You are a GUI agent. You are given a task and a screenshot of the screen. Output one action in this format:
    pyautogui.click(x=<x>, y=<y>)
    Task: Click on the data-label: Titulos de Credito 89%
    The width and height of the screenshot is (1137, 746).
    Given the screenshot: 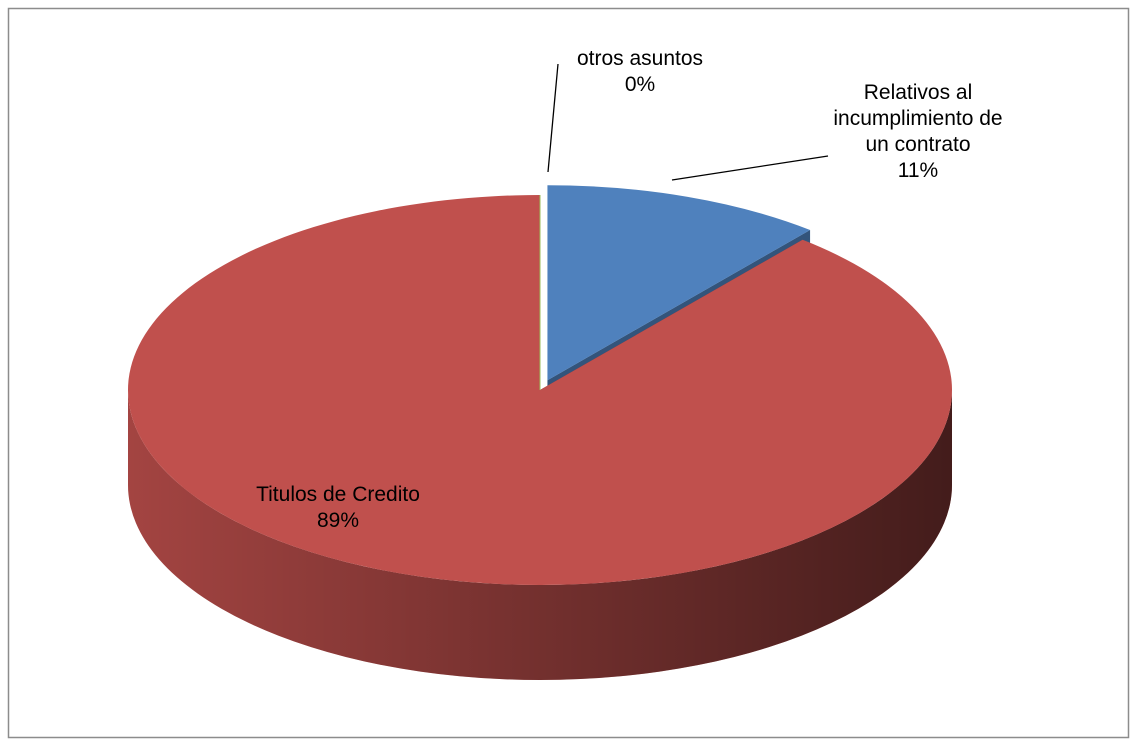 What is the action you would take?
    pyautogui.click(x=338, y=508)
    